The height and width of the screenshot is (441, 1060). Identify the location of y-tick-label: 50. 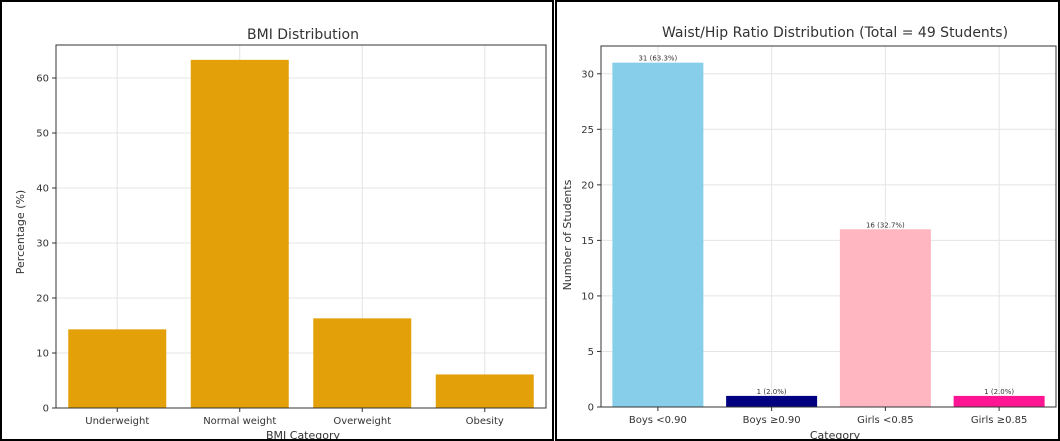
(42, 134).